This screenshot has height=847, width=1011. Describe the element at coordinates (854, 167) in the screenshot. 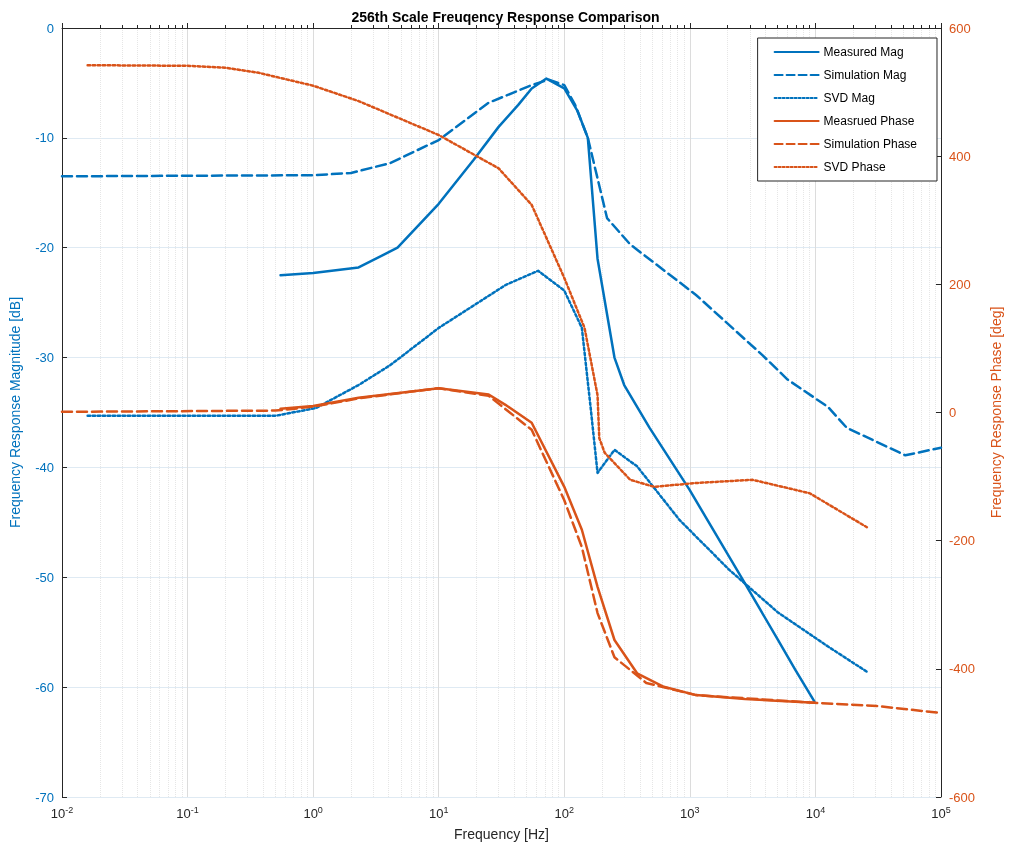

I see `legend-label: SVD Phase` at that location.